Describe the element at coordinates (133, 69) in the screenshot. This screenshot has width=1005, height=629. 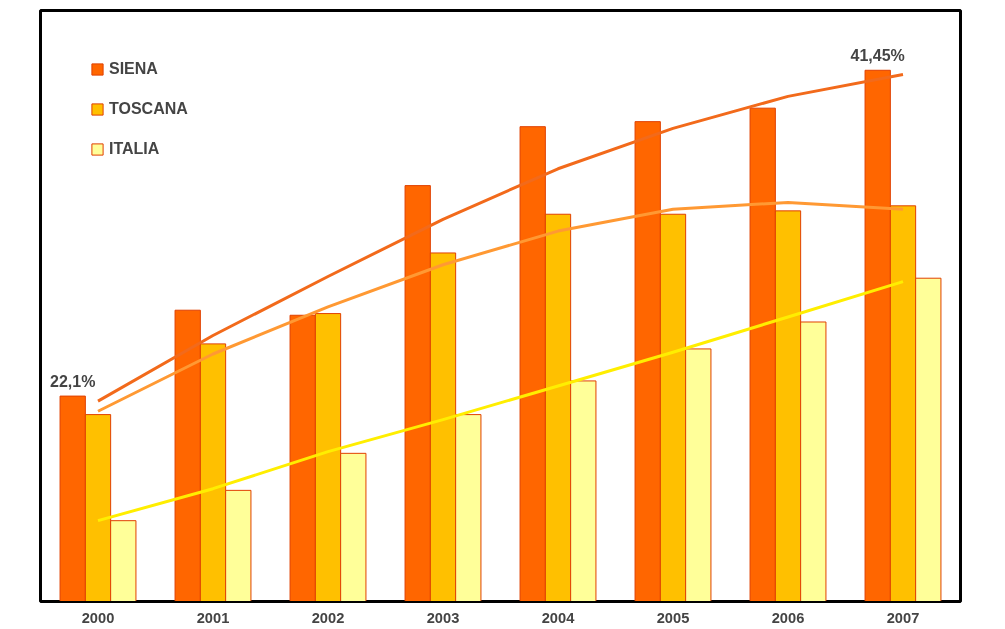
I see `legend-label: SIENA` at that location.